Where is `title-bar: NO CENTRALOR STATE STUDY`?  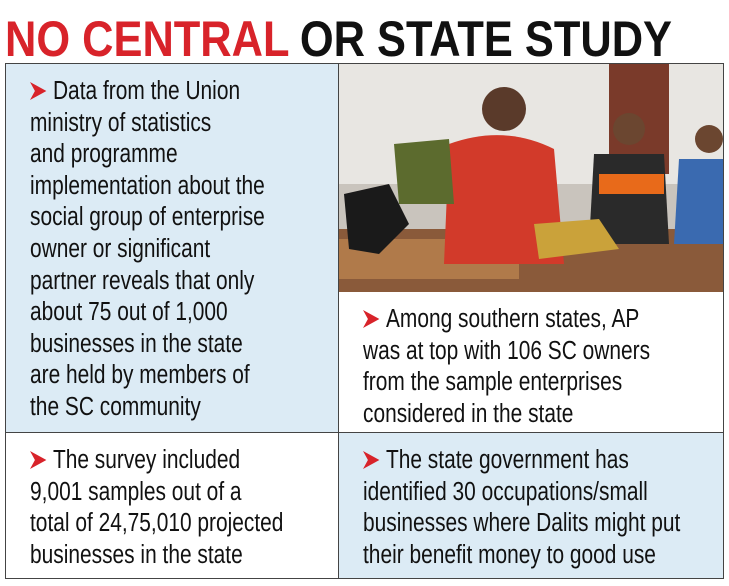
title-bar: NO CENTRALOR STATE STUDY is located at coordinates (338, 37).